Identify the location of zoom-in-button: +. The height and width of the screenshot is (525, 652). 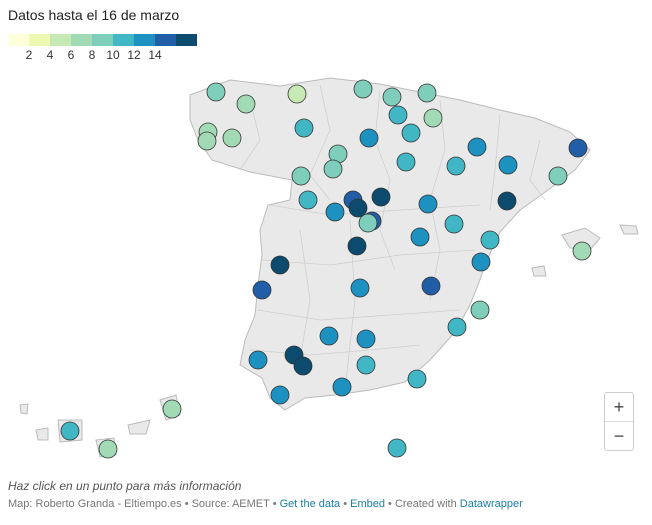
(619, 406).